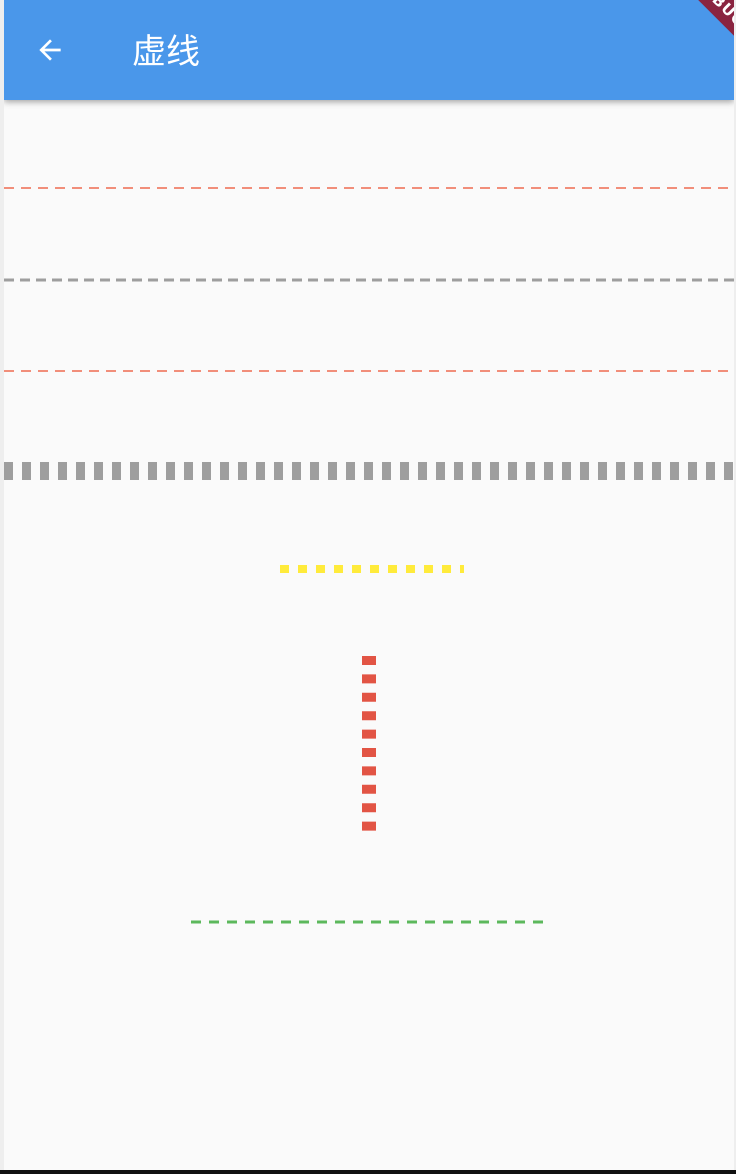  What do you see at coordinates (369, 188) in the screenshot?
I see `red-thin-dashed-line` at bounding box center [369, 188].